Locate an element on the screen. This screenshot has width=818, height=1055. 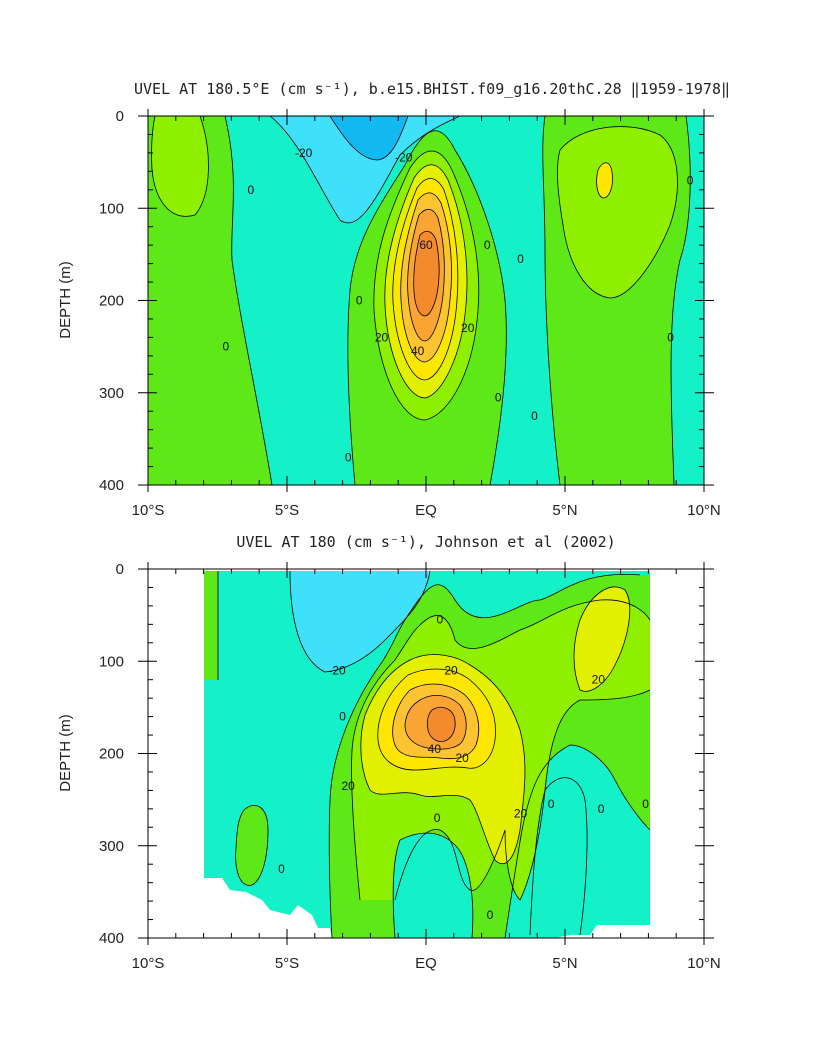
level-0-10-south is located at coordinates (251, 845).